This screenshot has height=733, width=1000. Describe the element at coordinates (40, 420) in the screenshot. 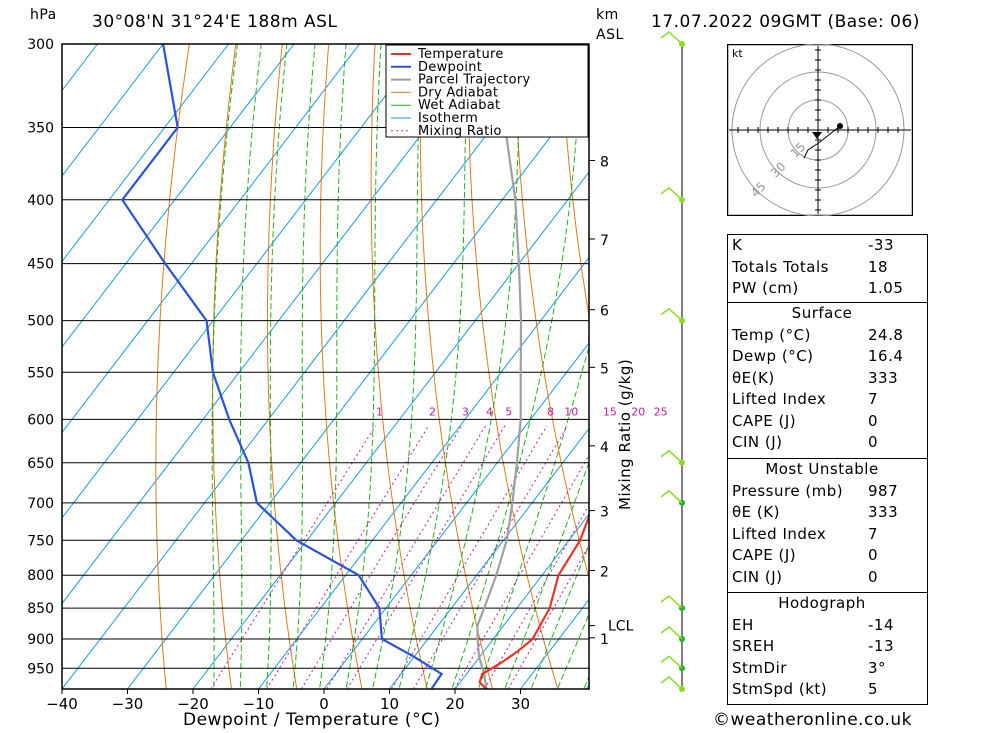

I see `pressure-tick-label: 600` at that location.